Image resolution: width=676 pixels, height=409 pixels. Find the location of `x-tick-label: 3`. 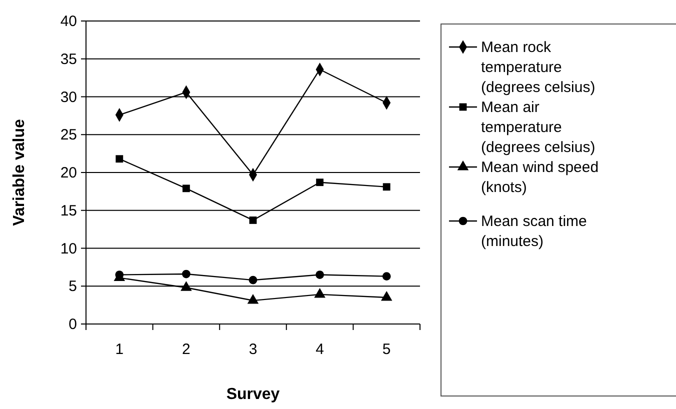

x-tick-label: 3 is located at coordinates (253, 349).